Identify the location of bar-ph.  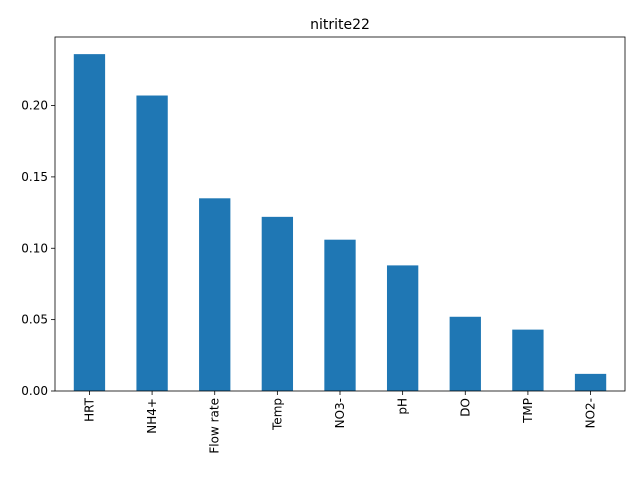
(402, 328).